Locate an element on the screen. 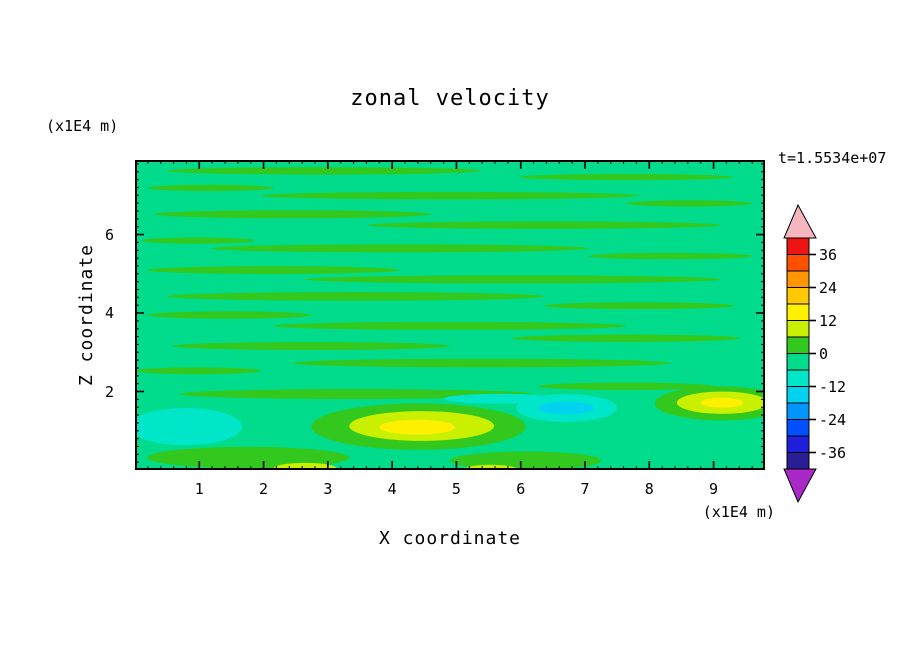 Image resolution: width=904 pixels, height=654 pixels. colorbar: 36 24 12 0 -12 -24 -36 is located at coordinates (838, 354).